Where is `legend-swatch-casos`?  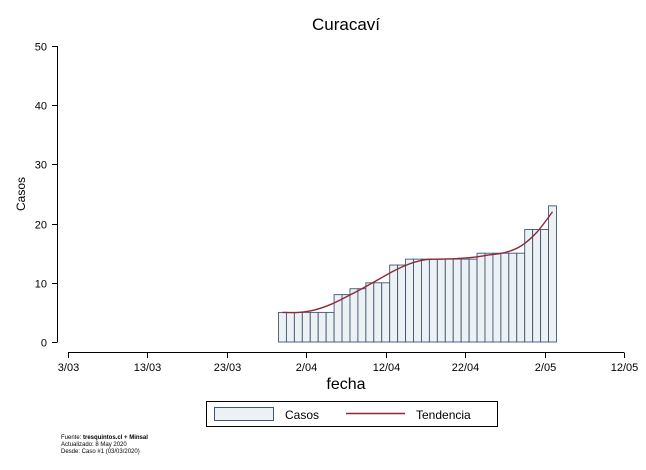
legend-swatch-casos is located at coordinates (244, 414).